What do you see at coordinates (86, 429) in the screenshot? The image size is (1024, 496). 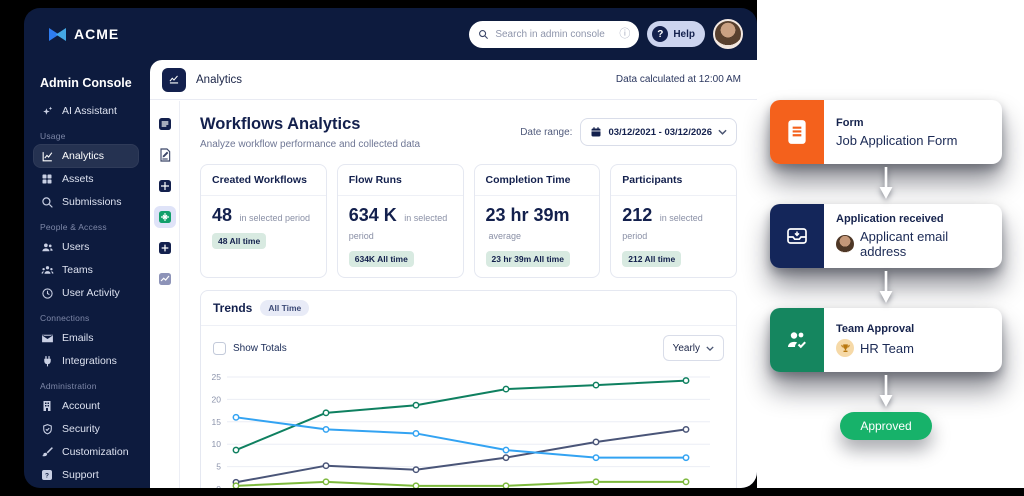 I see `sidebar-item-security: Security` at bounding box center [86, 429].